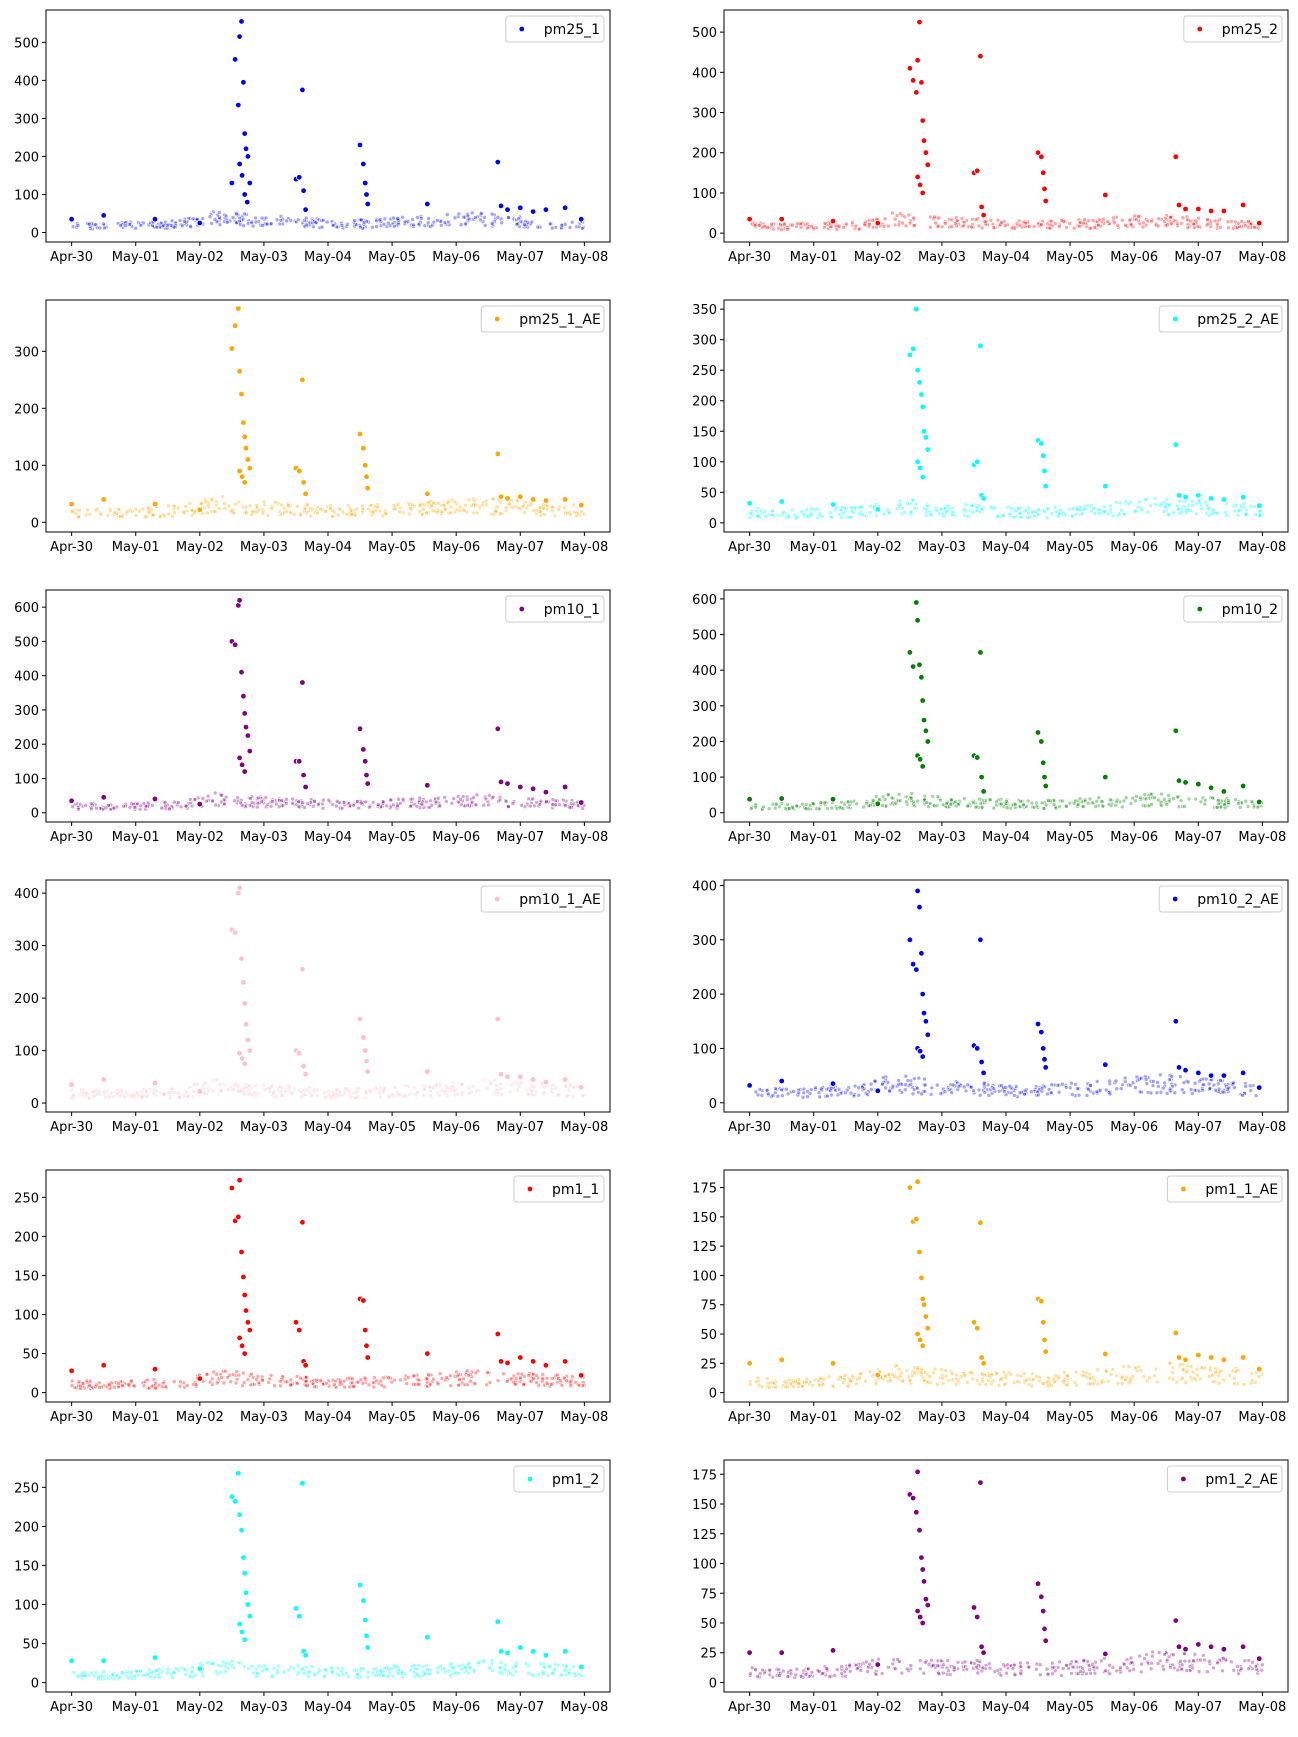 Image resolution: width=1298 pixels, height=1737 pixels. What do you see at coordinates (1233, 609) in the screenshot?
I see `legend: pm10_2` at bounding box center [1233, 609].